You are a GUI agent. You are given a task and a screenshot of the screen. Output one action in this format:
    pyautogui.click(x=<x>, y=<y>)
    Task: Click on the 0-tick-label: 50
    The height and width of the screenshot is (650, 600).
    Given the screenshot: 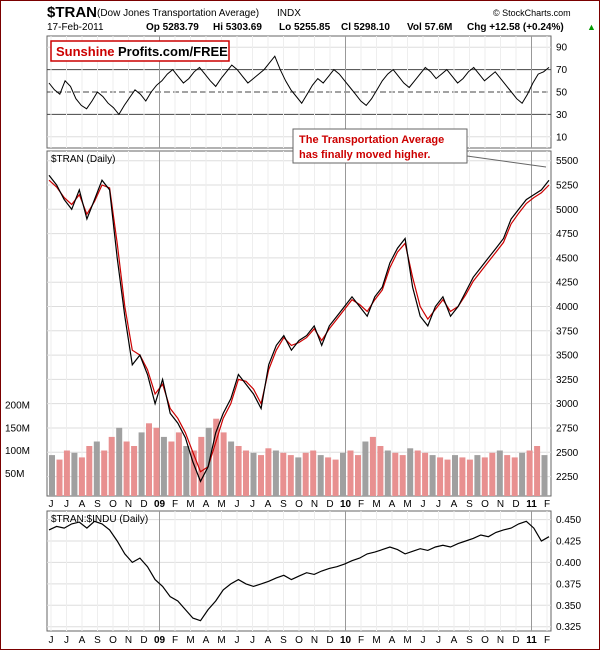 What is the action you would take?
    pyautogui.click(x=562, y=93)
    